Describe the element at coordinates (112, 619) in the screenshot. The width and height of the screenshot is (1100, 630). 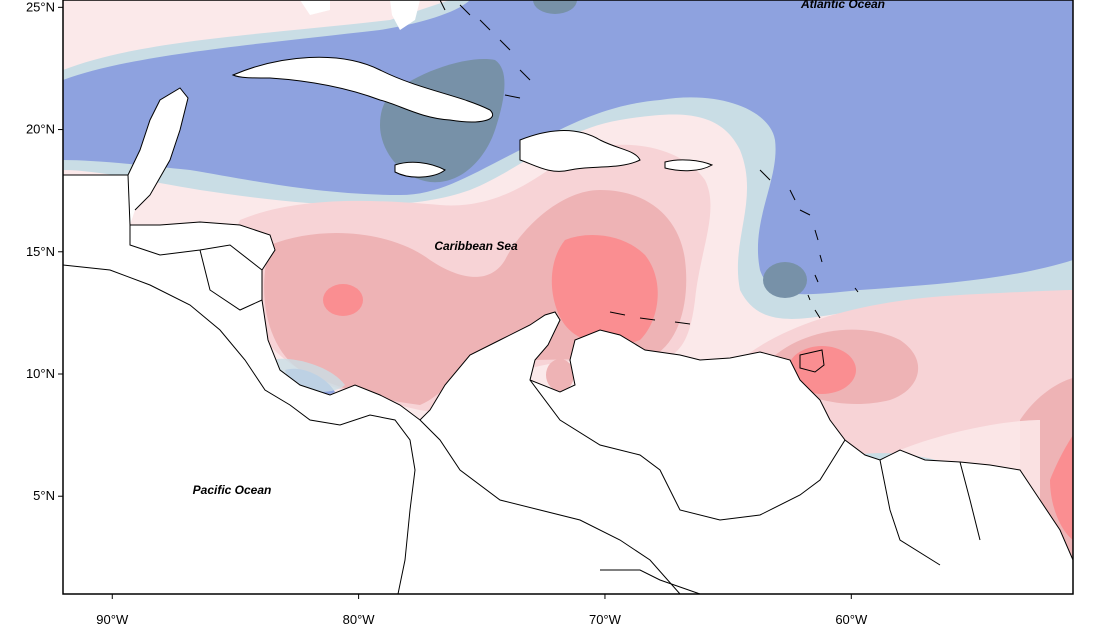
I see `lon-tick-label: 90°W` at that location.